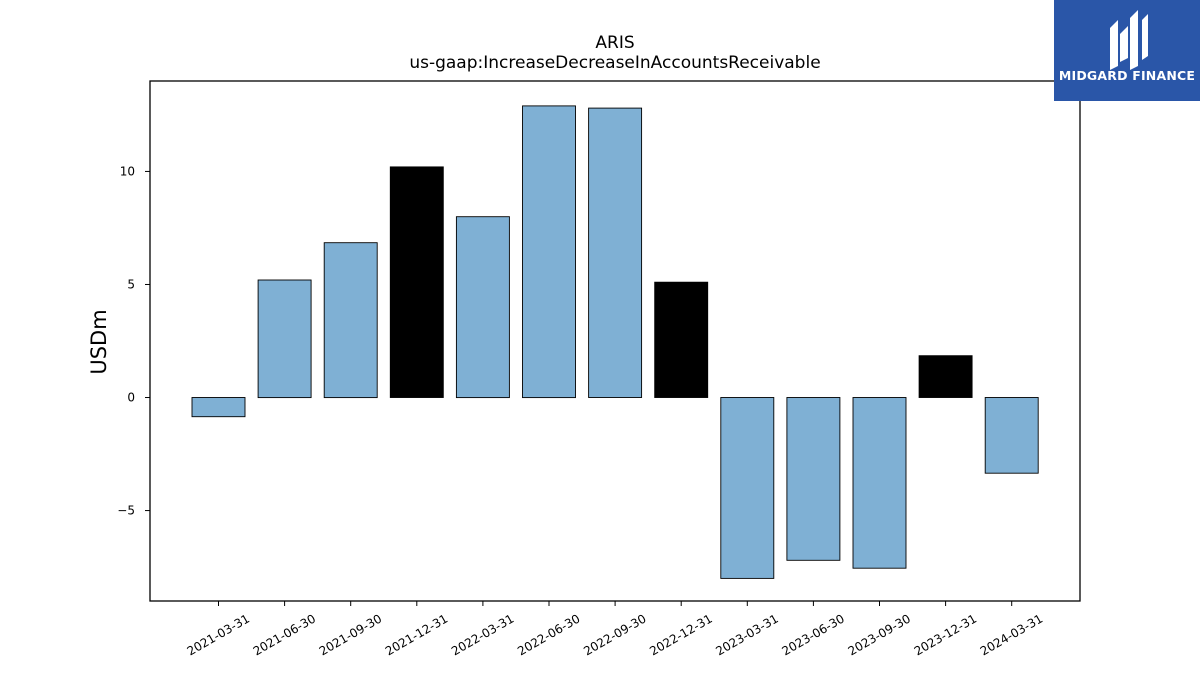 This screenshot has width=1200, height=675. Describe the element at coordinates (131, 398) in the screenshot. I see `y-tick-label: 0` at that location.